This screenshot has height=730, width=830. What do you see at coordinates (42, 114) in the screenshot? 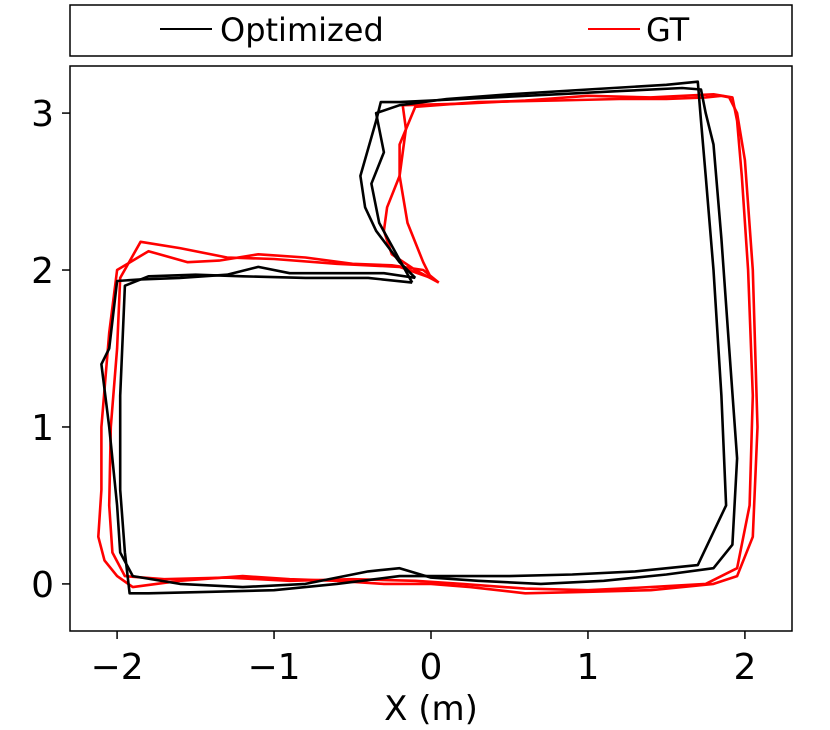
I see `y-tick-label: 3` at bounding box center [42, 114].